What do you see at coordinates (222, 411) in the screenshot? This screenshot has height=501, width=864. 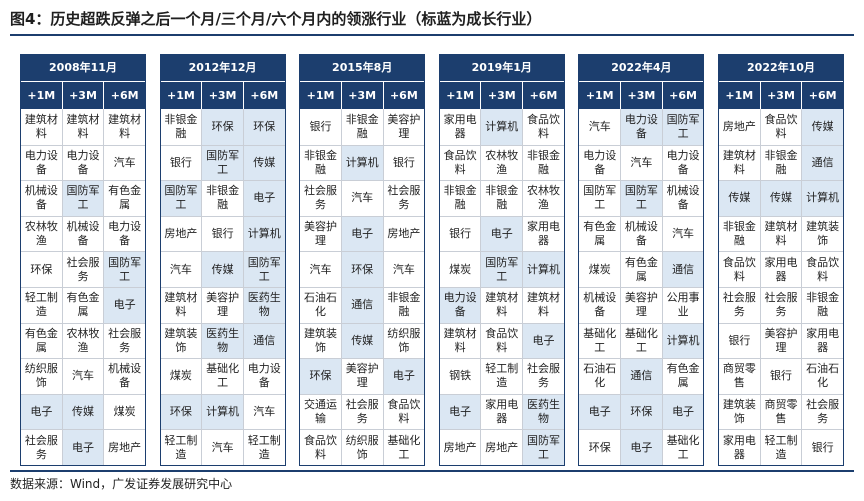 I see `table-row: 环保 计算机 汽车` at bounding box center [222, 411].